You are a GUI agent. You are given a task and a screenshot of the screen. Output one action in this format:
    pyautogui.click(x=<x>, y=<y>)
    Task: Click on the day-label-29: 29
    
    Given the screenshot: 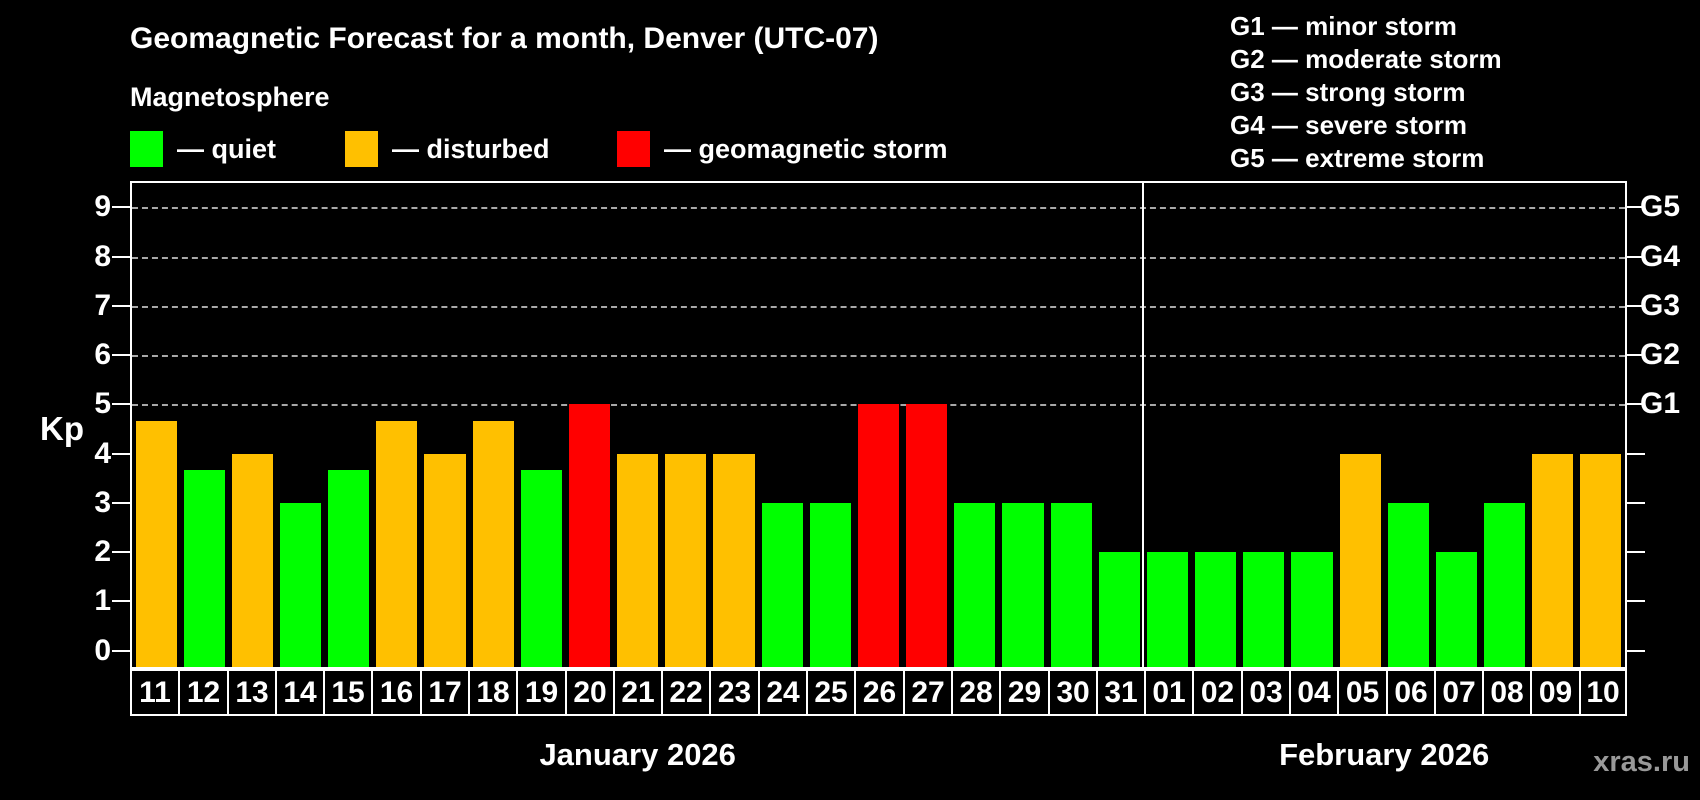 What is the action you would take?
    pyautogui.click(x=1024, y=692)
    